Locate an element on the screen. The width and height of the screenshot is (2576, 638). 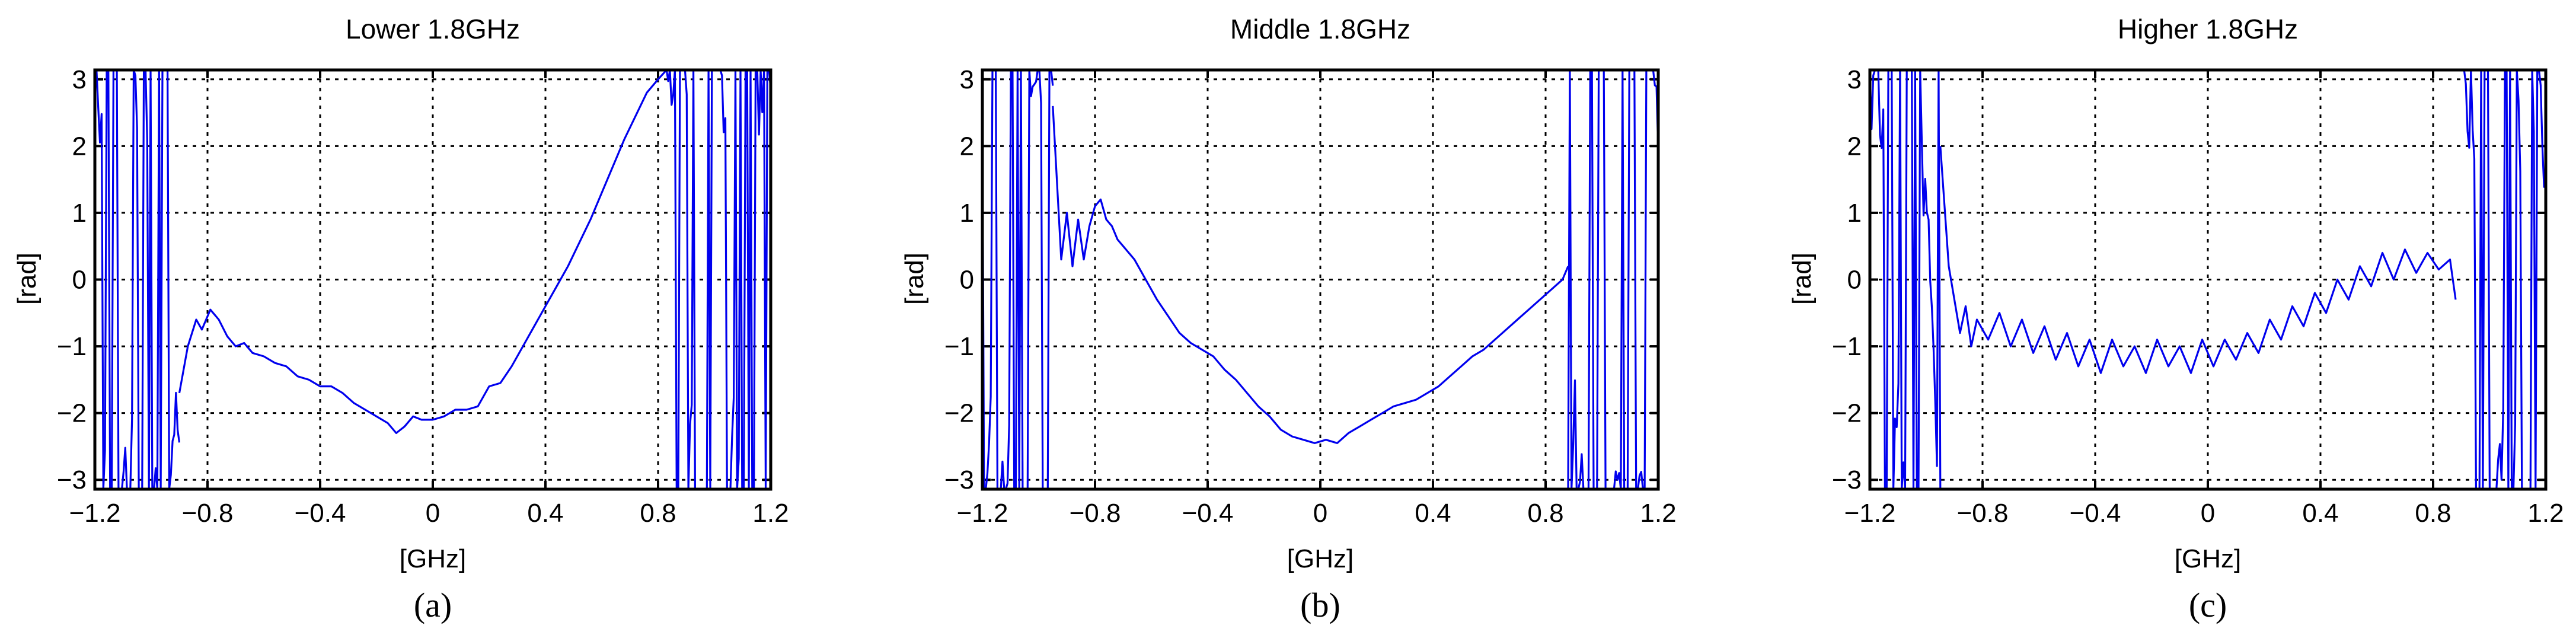
chart-title: Higher 1.8GHz is located at coordinates (2208, 29).